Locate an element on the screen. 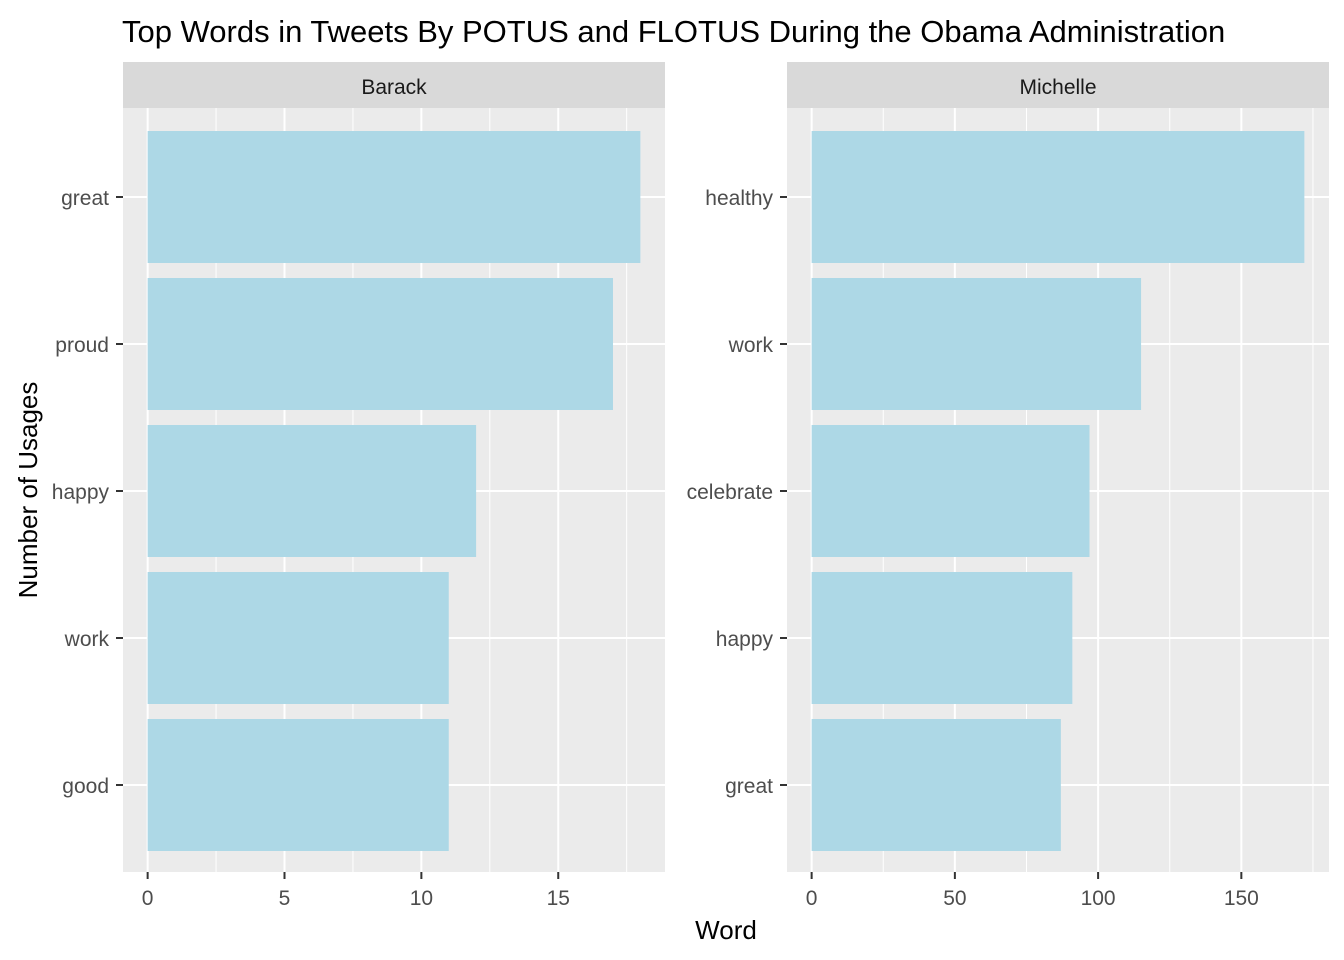 The width and height of the screenshot is (1344, 960). bar-celebrate is located at coordinates (950, 491).